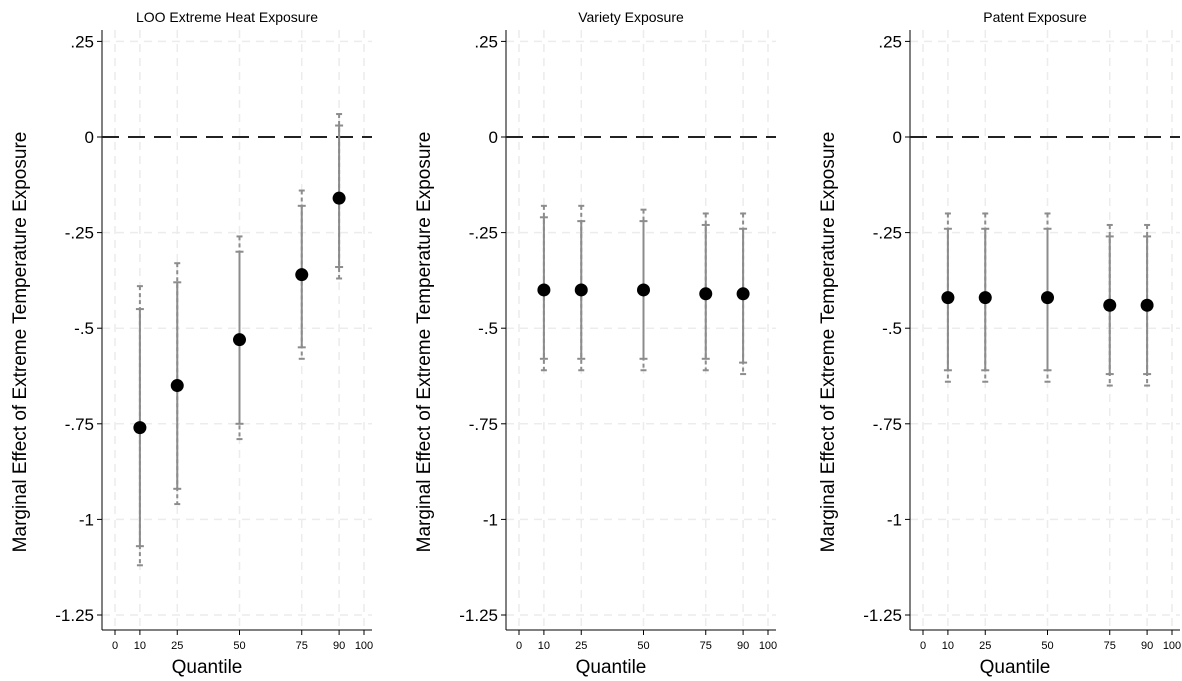 The image size is (1182, 681). I want to click on chart-title: Patent Exposure, so click(1035, 17).